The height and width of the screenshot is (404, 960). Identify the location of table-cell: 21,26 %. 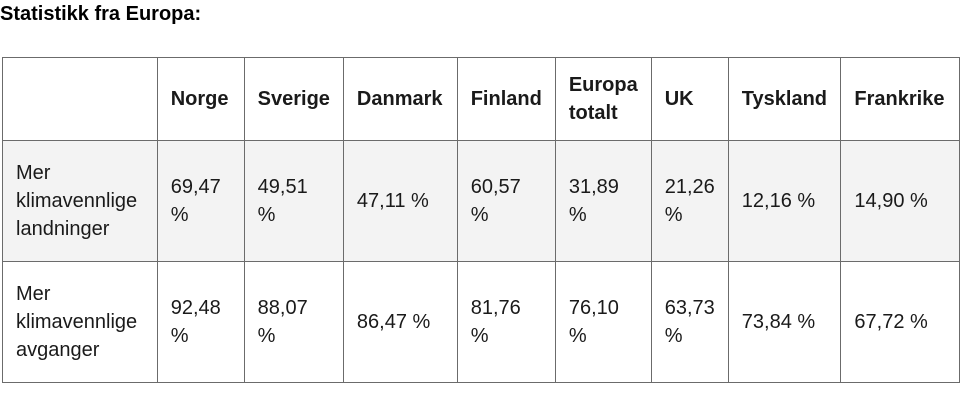
(689, 201).